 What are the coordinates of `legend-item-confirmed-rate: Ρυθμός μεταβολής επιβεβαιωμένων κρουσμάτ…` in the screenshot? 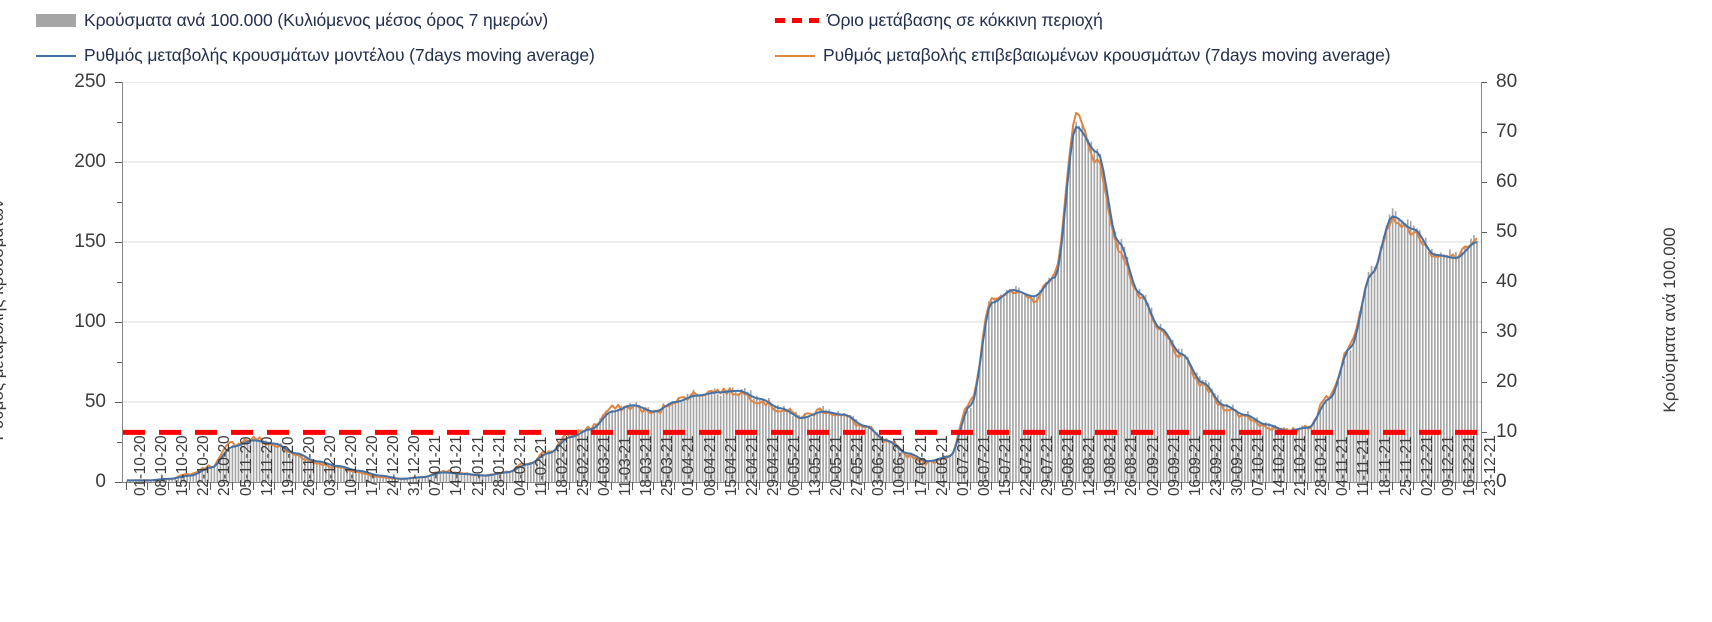 It's located at (1083, 55).